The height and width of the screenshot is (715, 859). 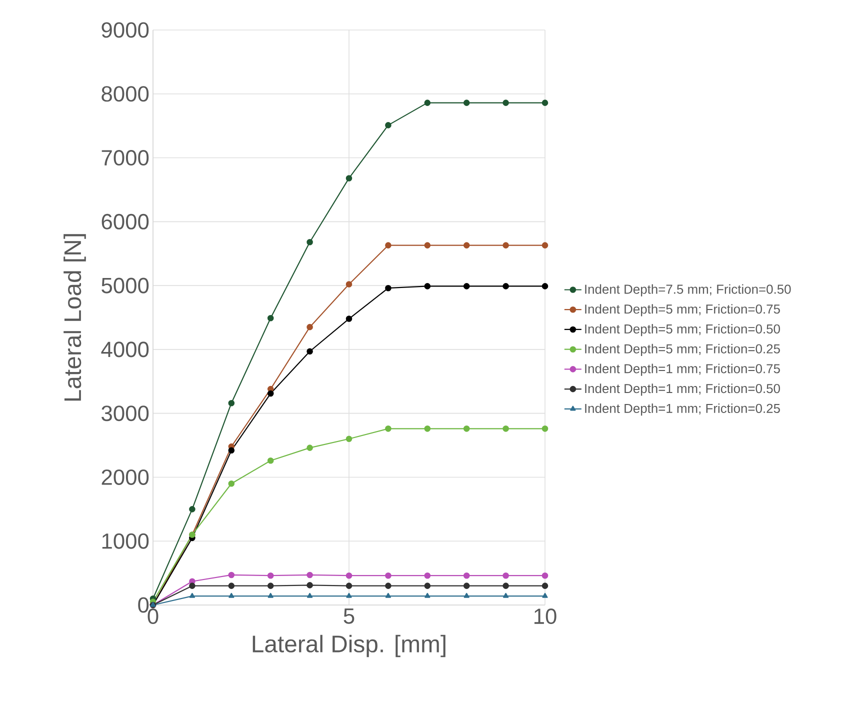 What do you see at coordinates (349, 616) in the screenshot?
I see `x-tick-label: 5` at bounding box center [349, 616].